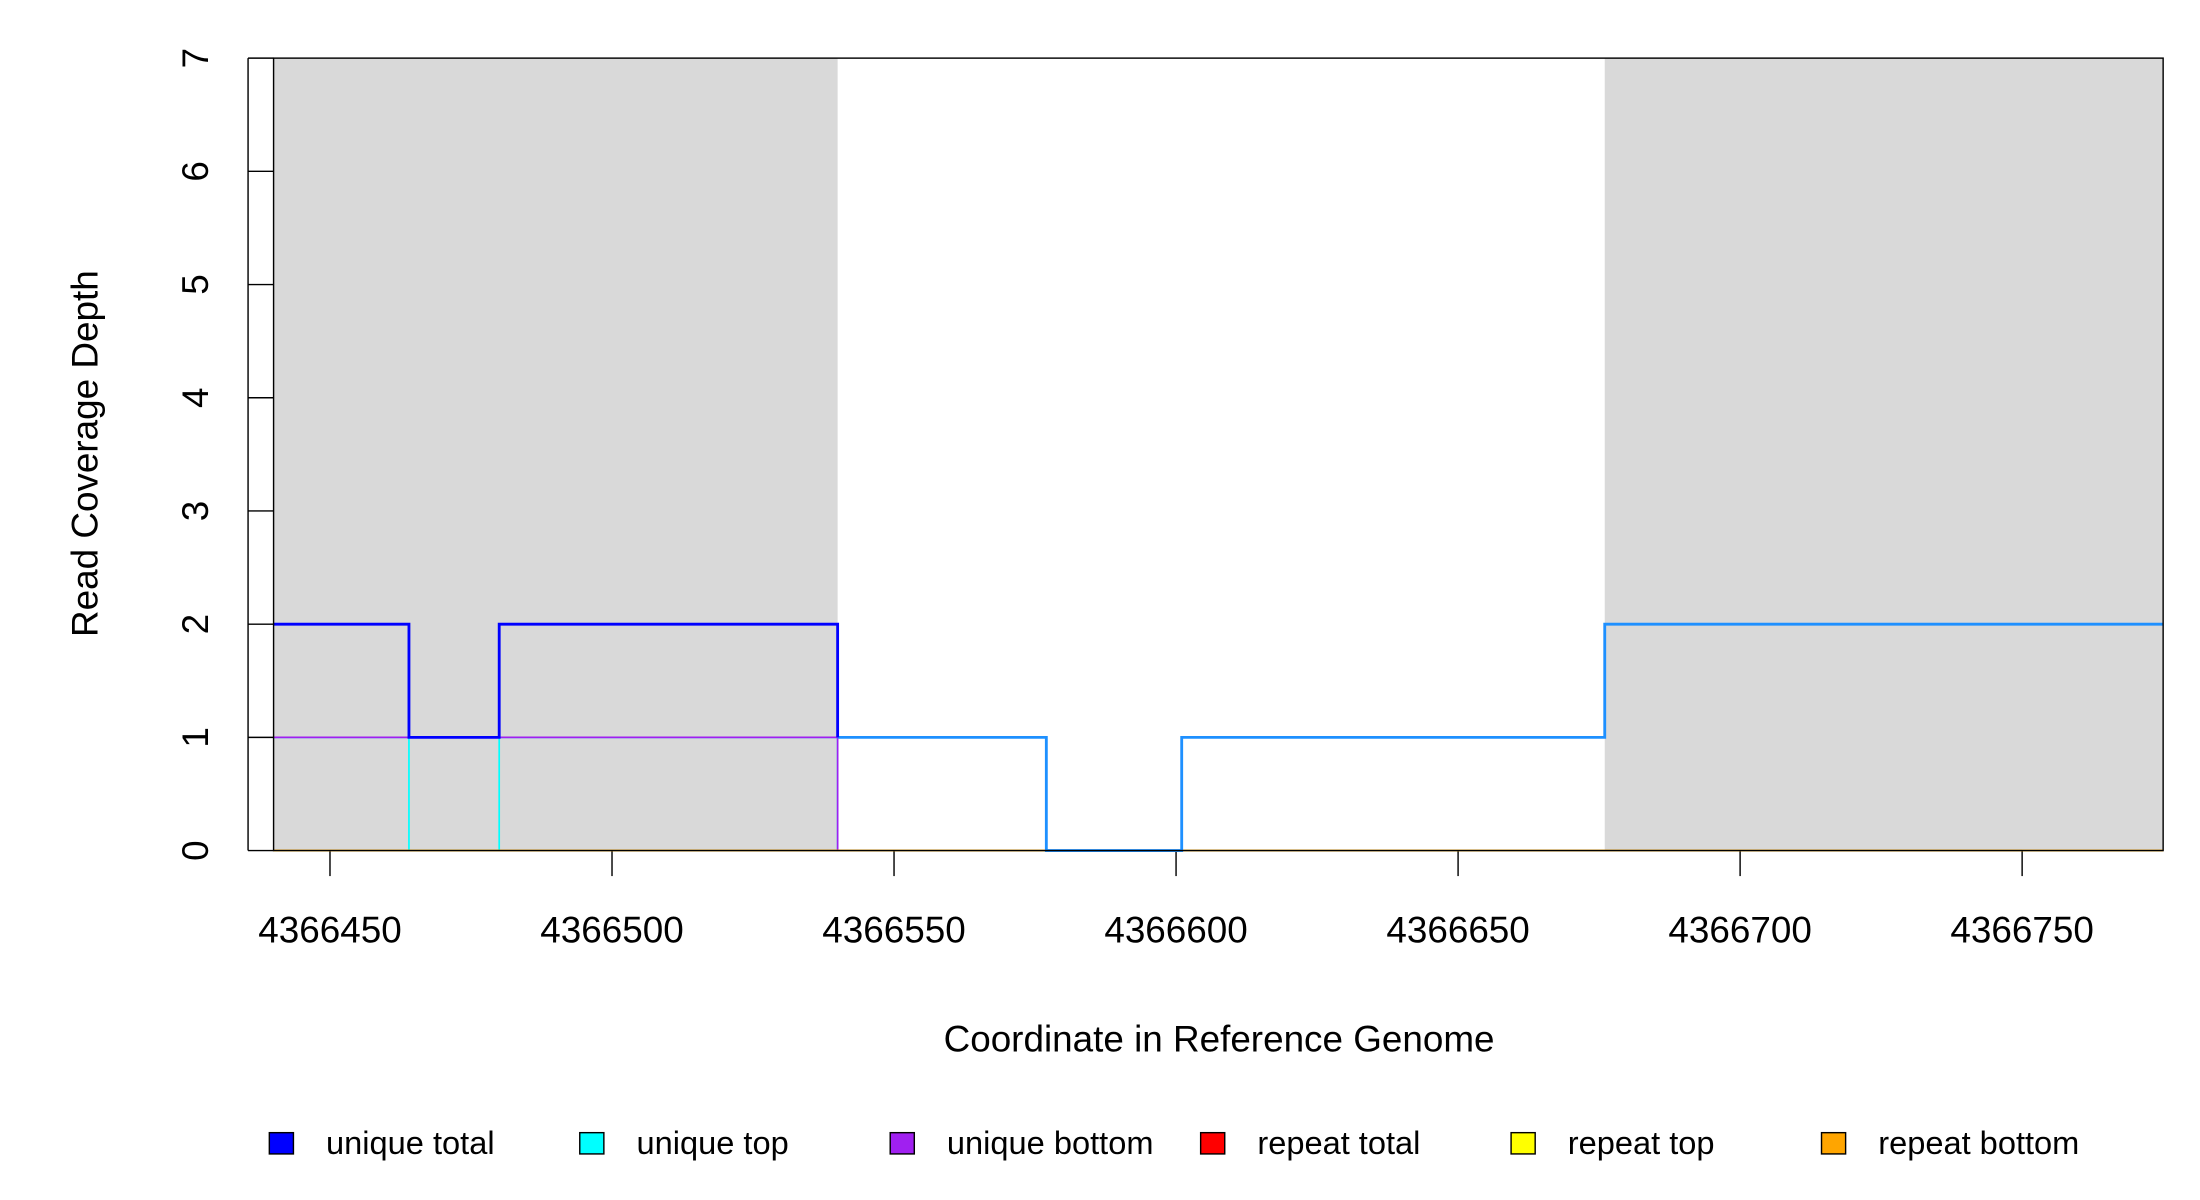  What do you see at coordinates (611, 930) in the screenshot?
I see `x-tick-label: 4366500` at bounding box center [611, 930].